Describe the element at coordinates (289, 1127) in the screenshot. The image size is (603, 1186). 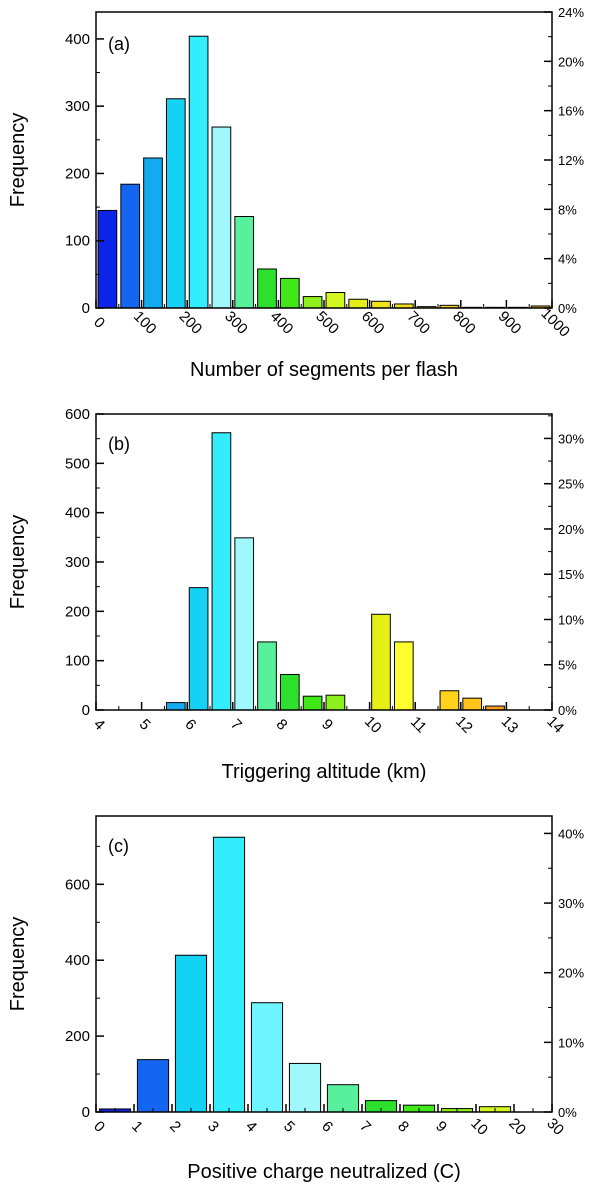
I see `panel-c-x-tick-label: 5` at that location.